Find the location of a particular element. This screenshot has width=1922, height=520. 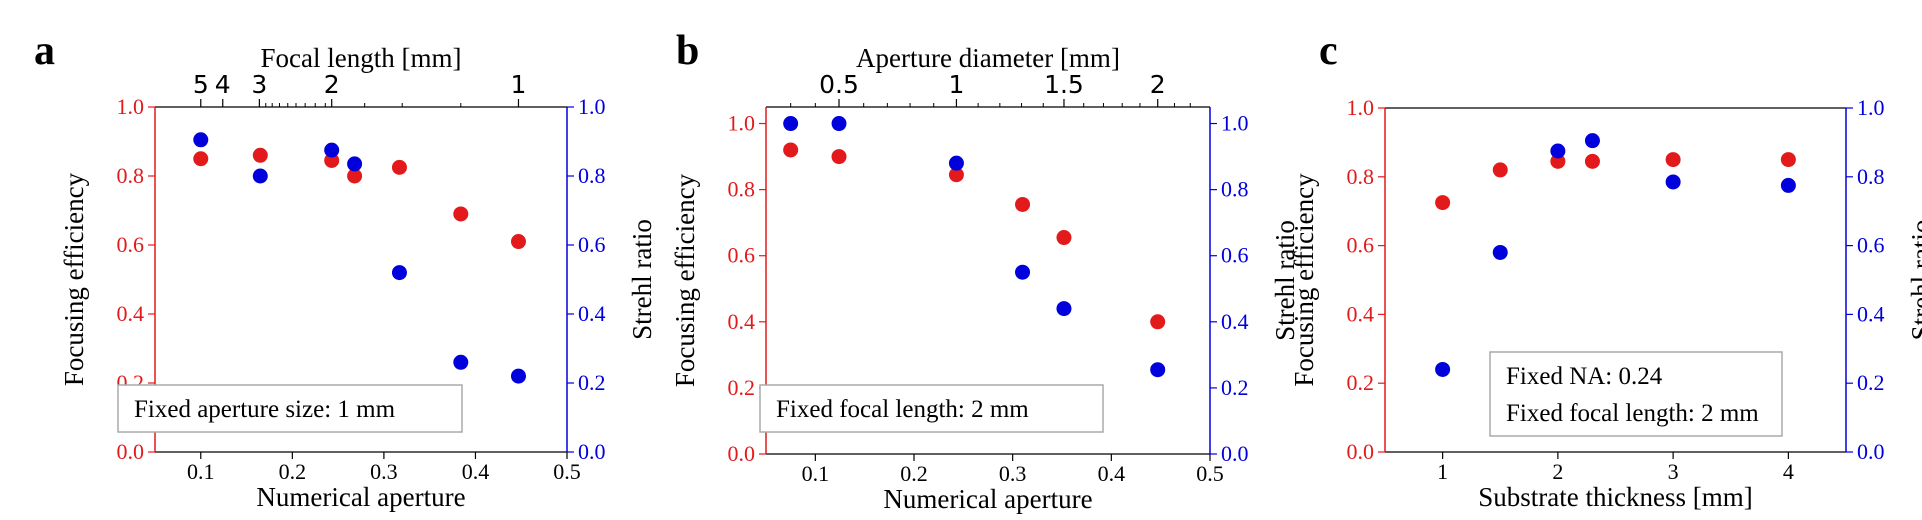

top-tick-label: 5 is located at coordinates (201, 84).